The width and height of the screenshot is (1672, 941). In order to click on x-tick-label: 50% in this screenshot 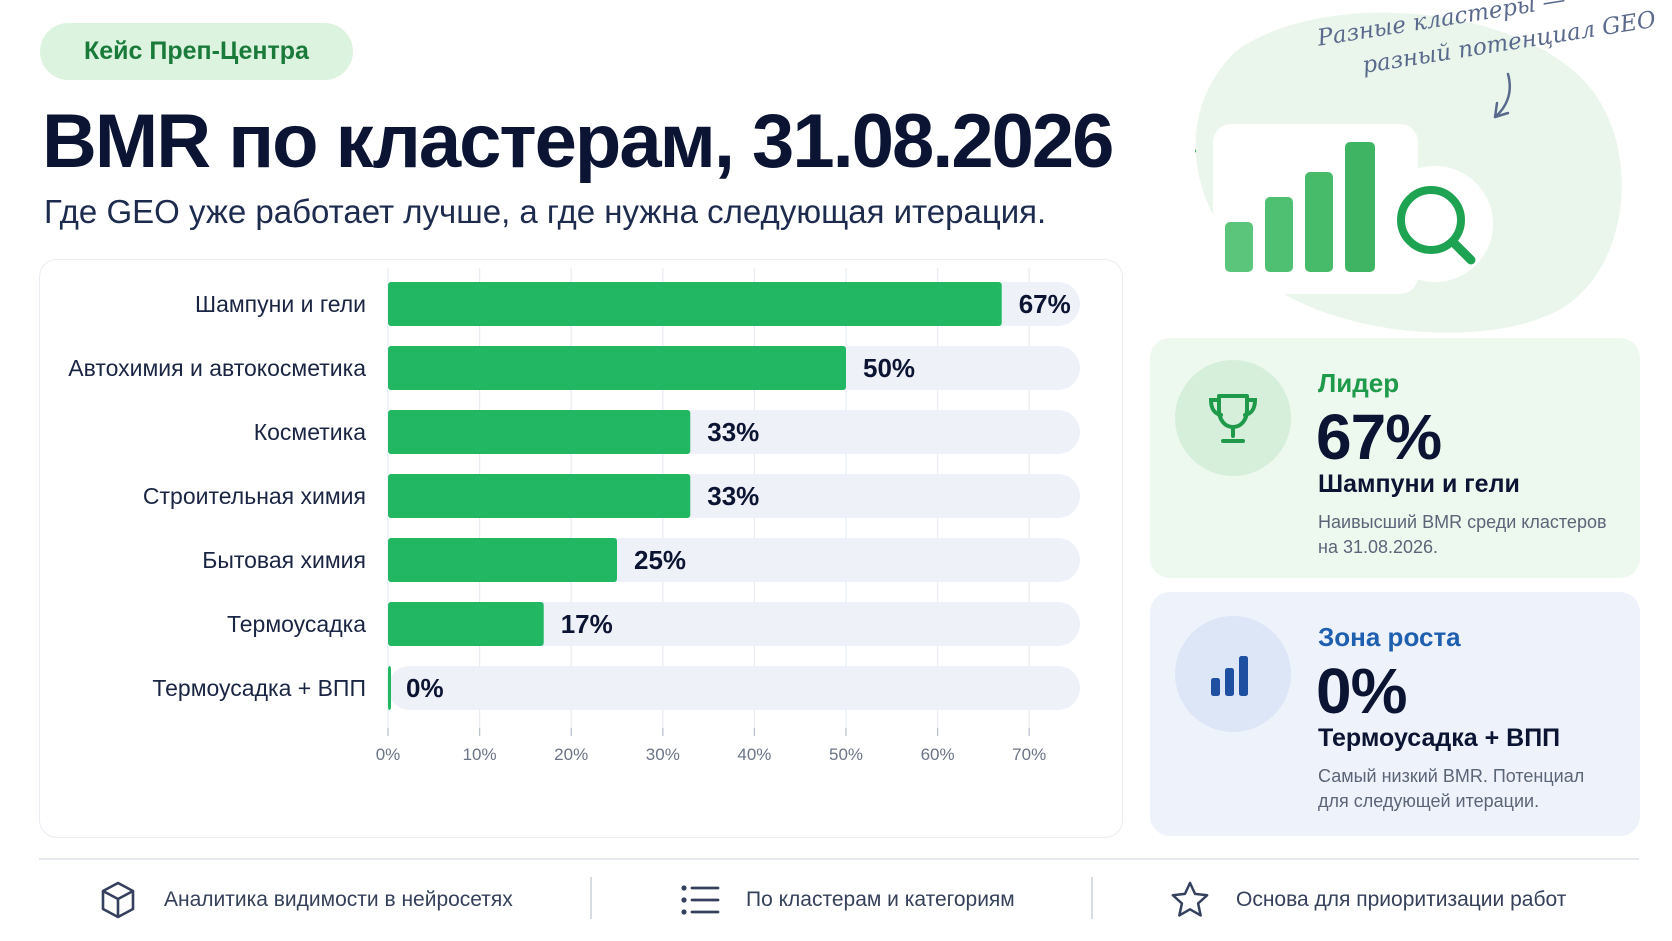, I will do `click(846, 754)`.